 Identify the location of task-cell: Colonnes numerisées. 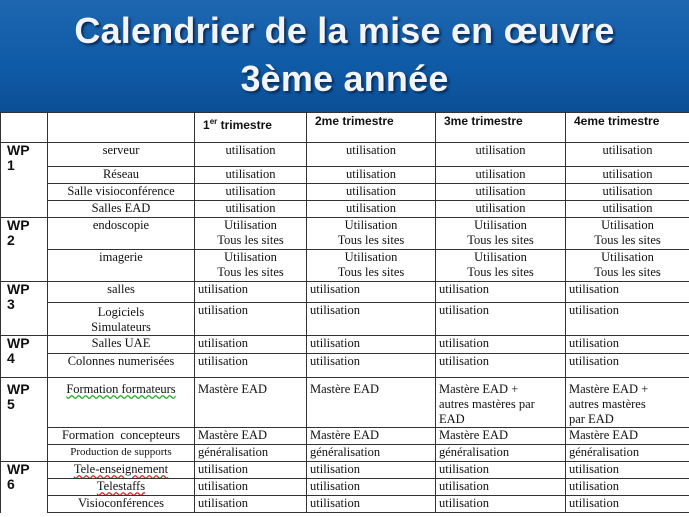
(121, 365).